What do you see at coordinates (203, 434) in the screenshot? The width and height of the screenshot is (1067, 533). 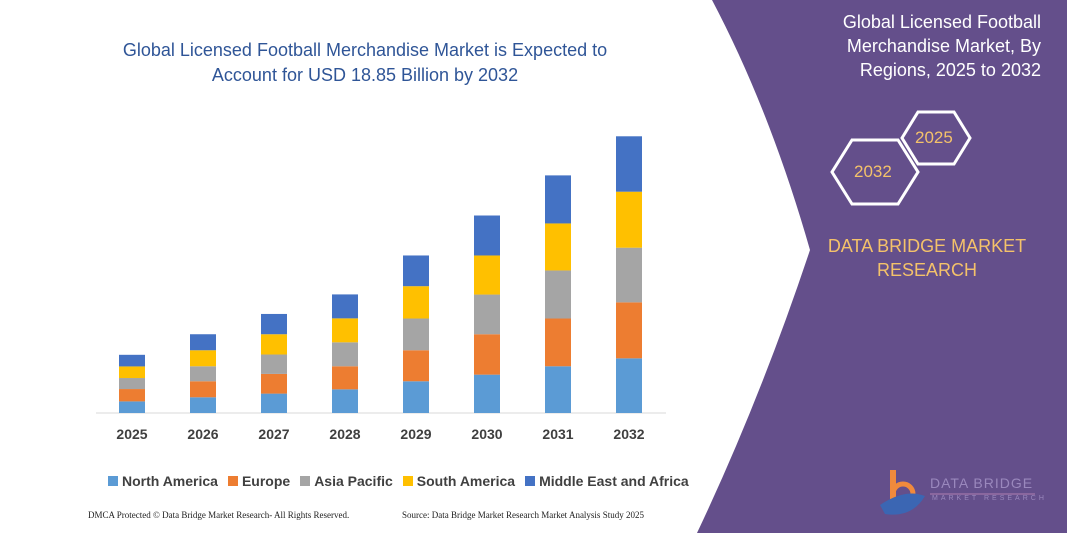 I see `x-tick-label: 2026` at bounding box center [203, 434].